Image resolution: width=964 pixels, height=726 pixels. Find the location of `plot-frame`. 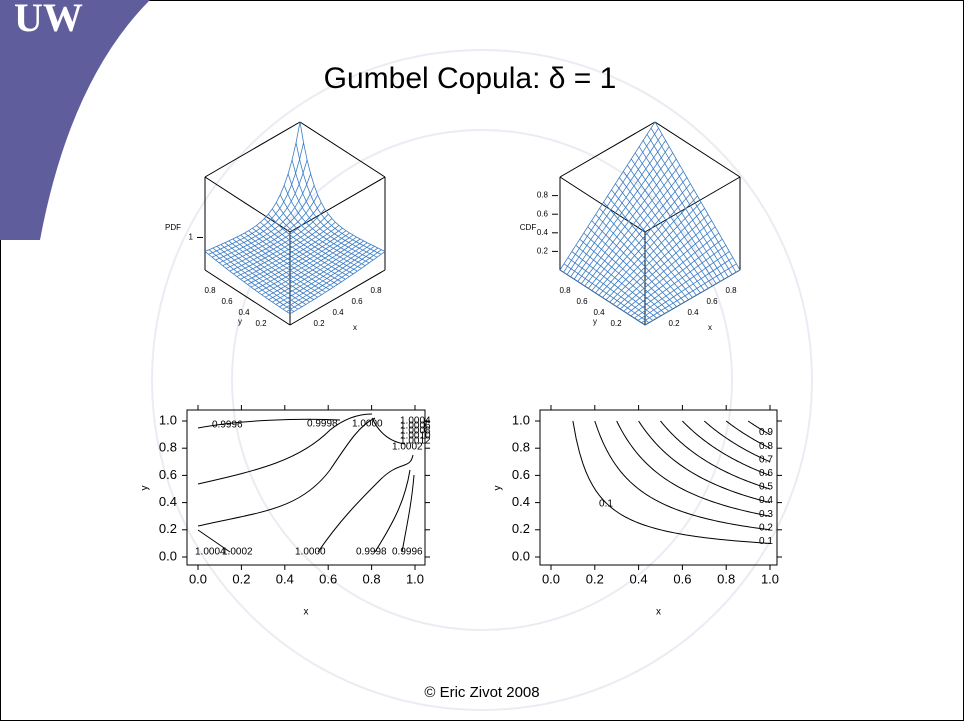

plot-frame is located at coordinates (658, 487).